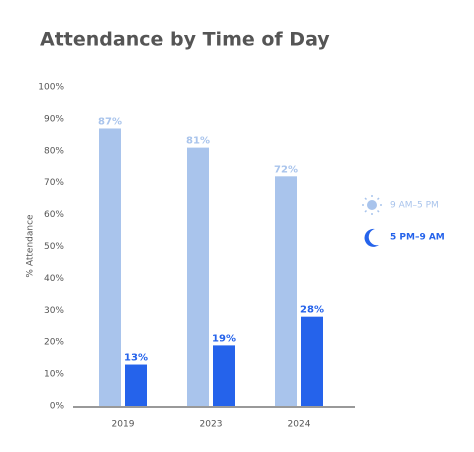 The width and height of the screenshot is (474, 452). Describe the element at coordinates (371, 237) in the screenshot. I see `legend-icon-moon` at that location.